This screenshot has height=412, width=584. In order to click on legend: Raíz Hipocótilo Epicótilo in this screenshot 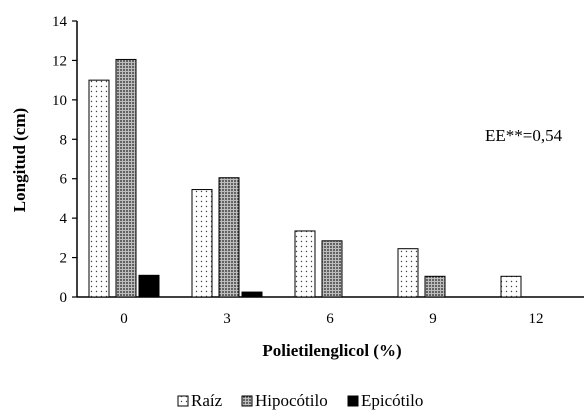, I will do `click(300, 400)`.